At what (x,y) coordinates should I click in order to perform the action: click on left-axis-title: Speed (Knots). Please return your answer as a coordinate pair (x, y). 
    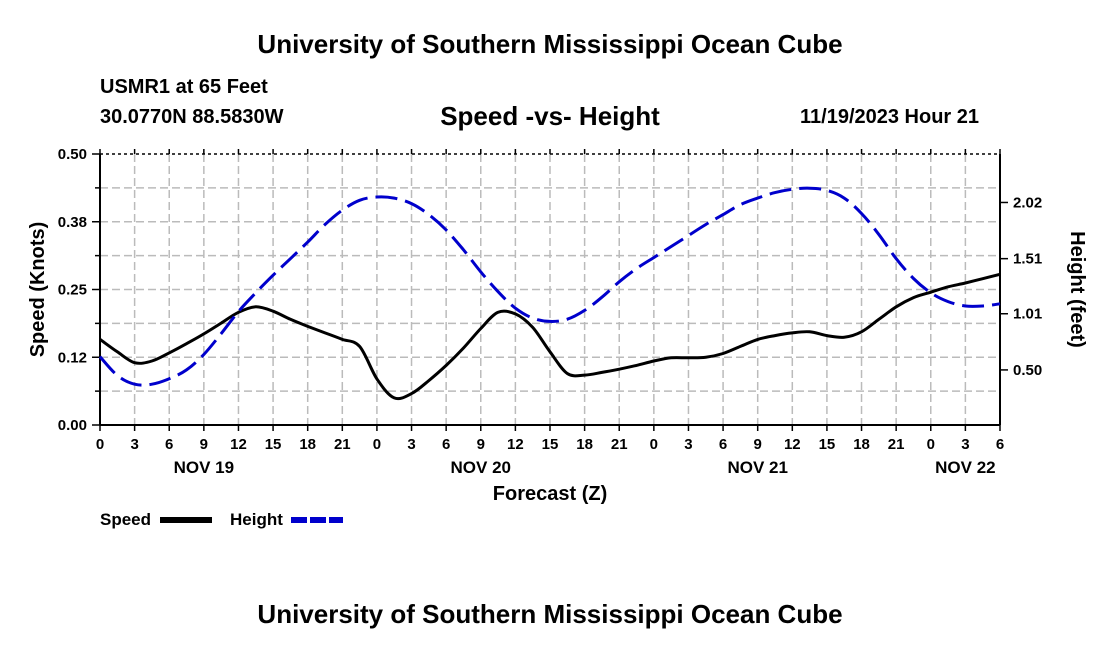
    Looking at the image, I should click on (38, 290).